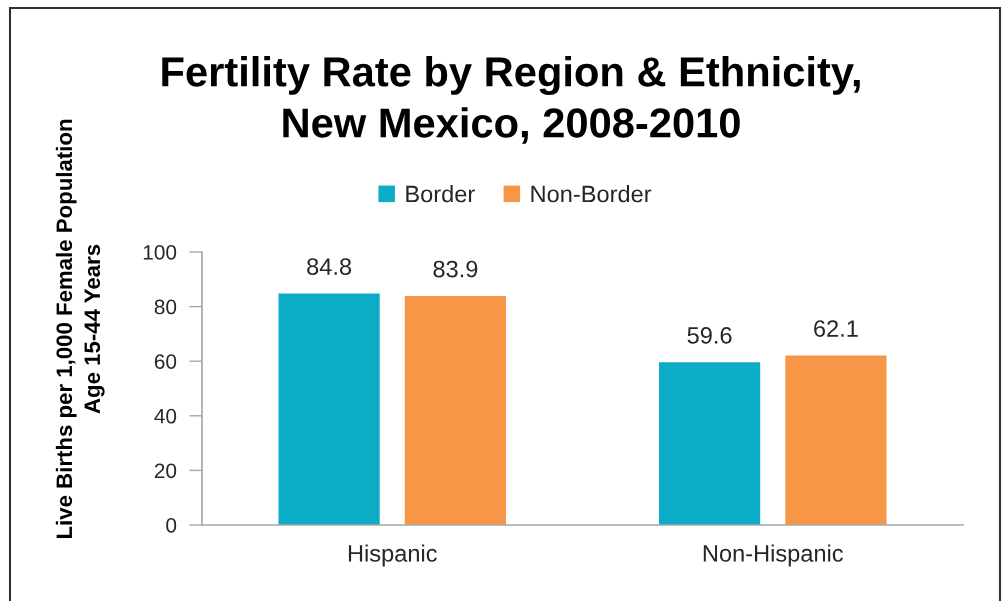 Image resolution: width=1003 pixels, height=601 pixels. I want to click on y-axis-title: Live Births per 1,000 Female Population Age 15-44 Years, so click(80, 329).